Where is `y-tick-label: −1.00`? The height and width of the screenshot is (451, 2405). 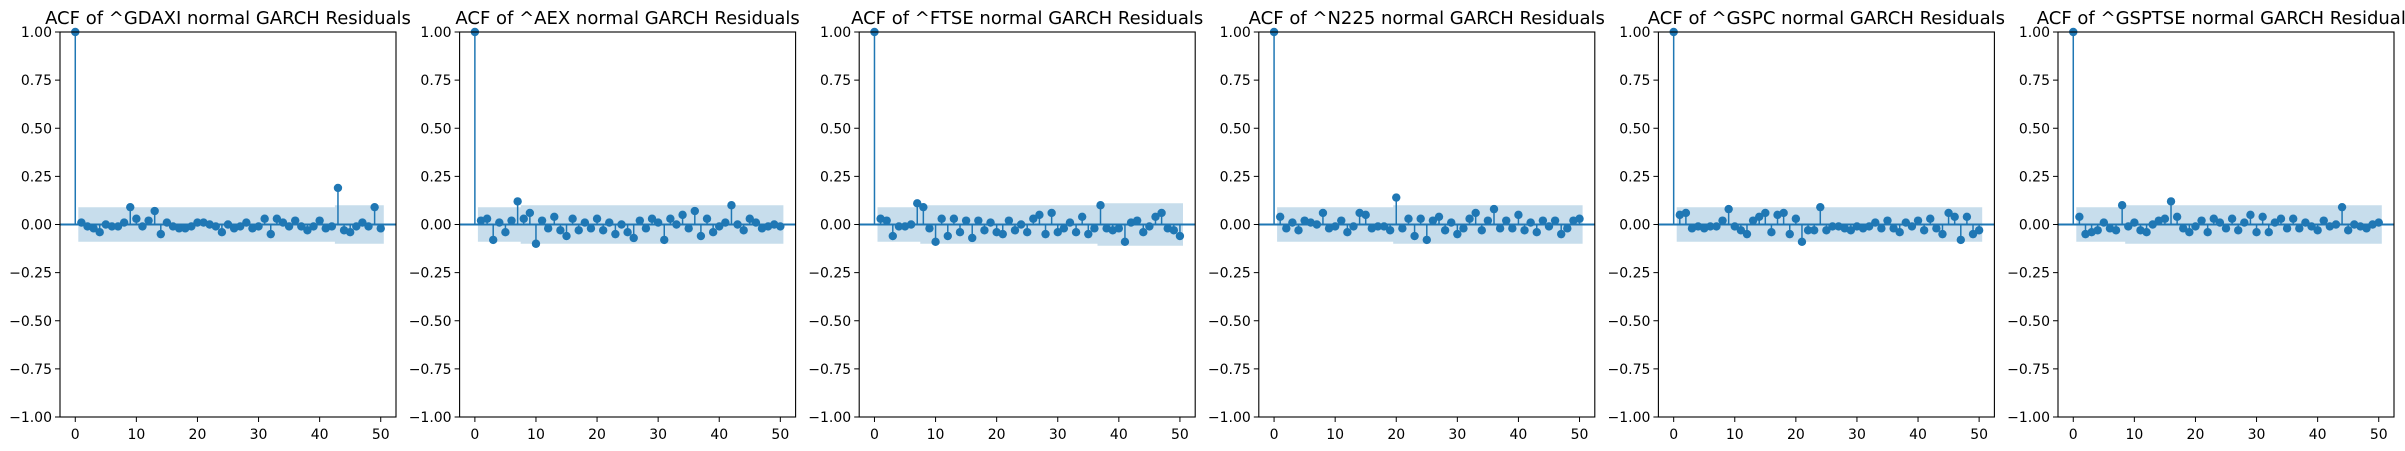
y-tick-label: −1.00 is located at coordinates (1628, 418).